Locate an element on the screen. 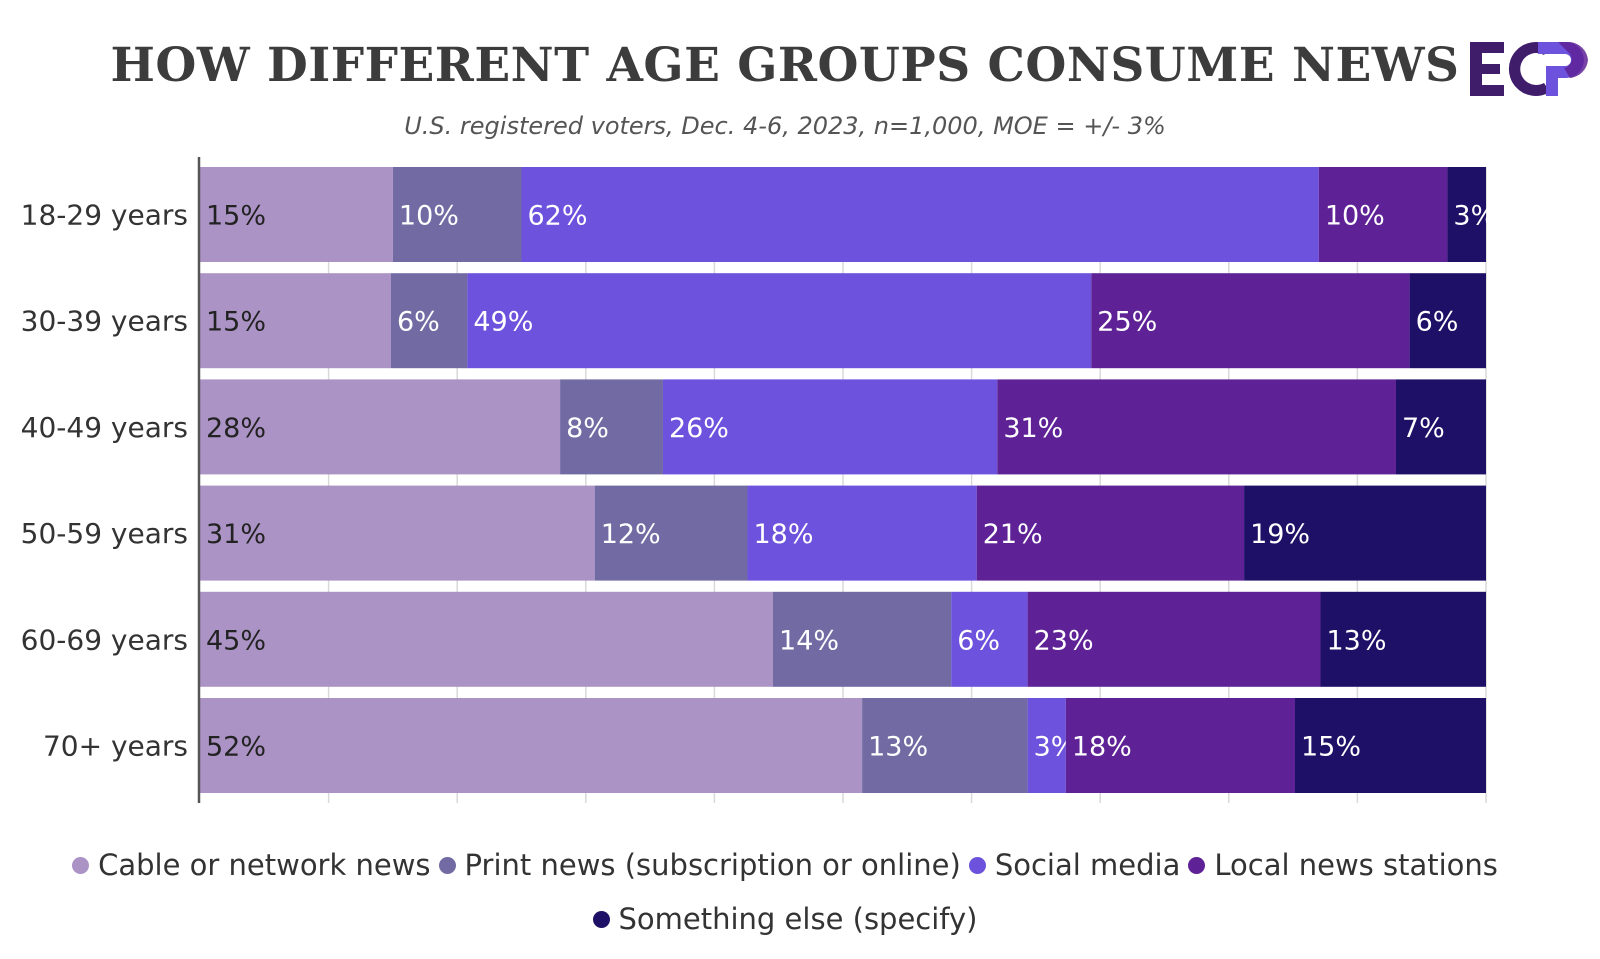 This screenshot has height=959, width=1600. data-label: 25% is located at coordinates (1127, 322).